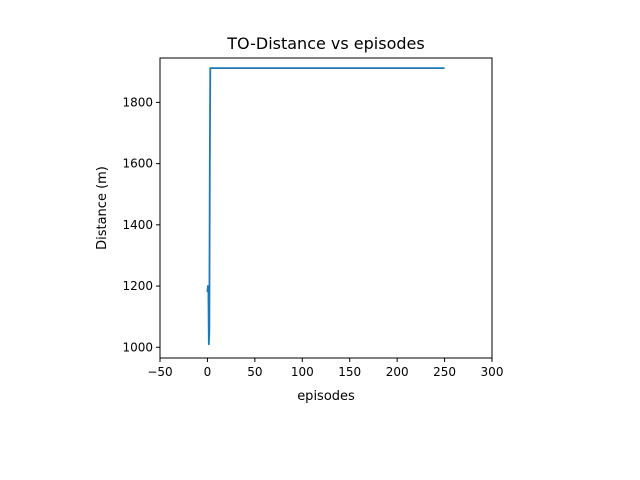 The height and width of the screenshot is (480, 640). I want to click on x-tick-label: 0, so click(208, 372).